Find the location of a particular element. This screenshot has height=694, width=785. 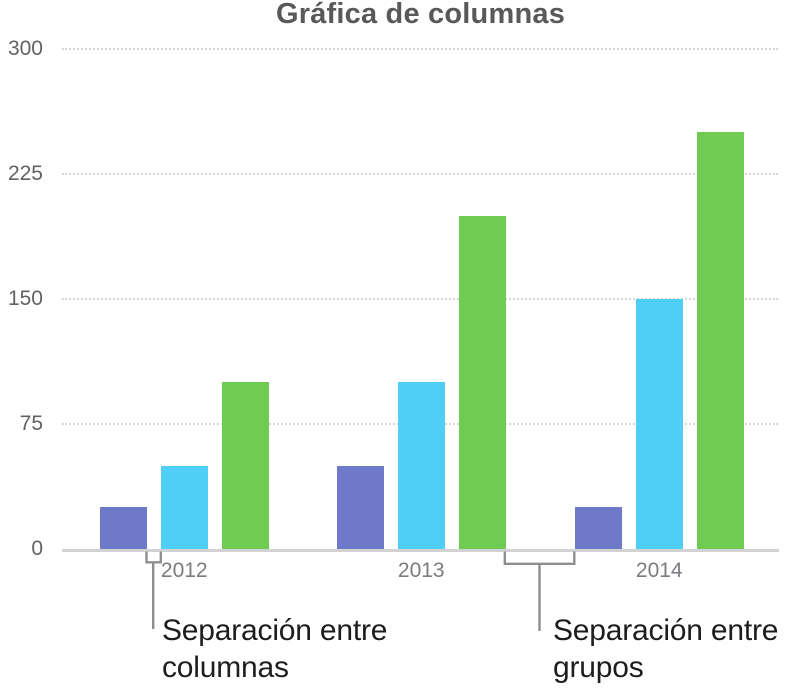

y-tick-label-0: 0 is located at coordinates (37, 548).